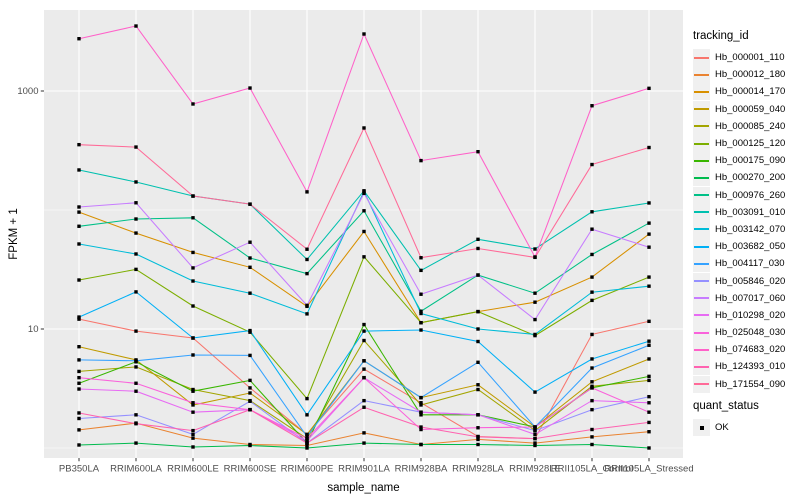 The image size is (800, 500). Describe the element at coordinates (750, 58) in the screenshot. I see `legend-item-label: Hb_000001_110` at that location.